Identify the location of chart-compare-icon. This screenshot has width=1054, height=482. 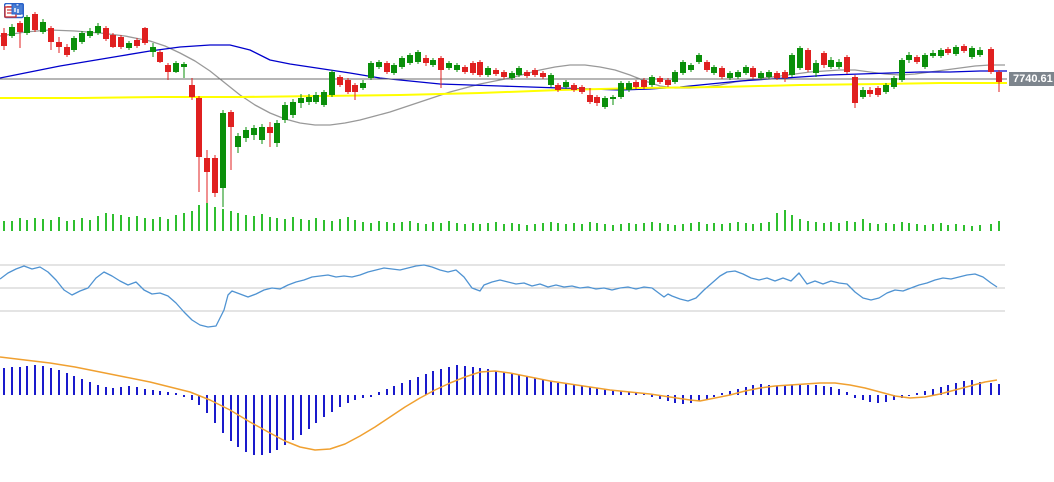
(27, 11).